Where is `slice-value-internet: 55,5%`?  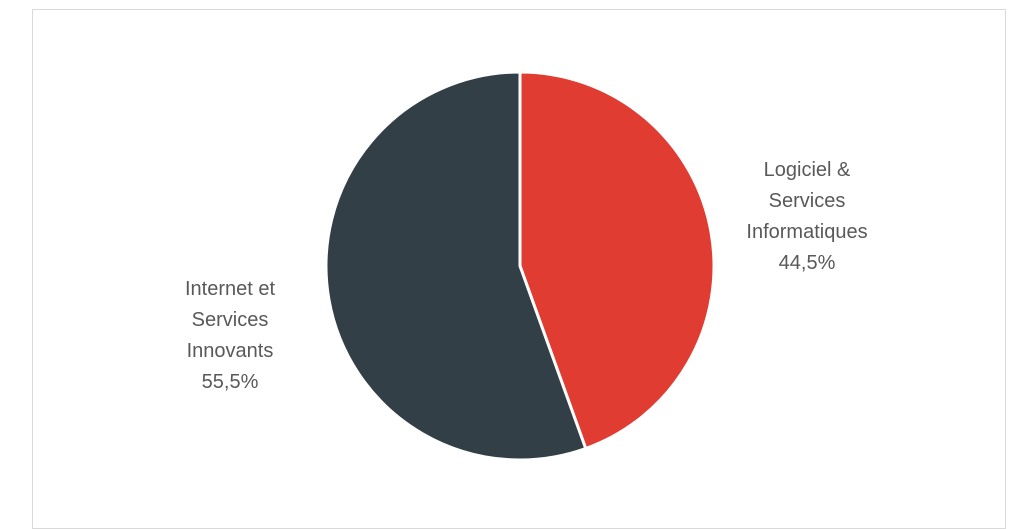 slice-value-internet: 55,5% is located at coordinates (230, 382).